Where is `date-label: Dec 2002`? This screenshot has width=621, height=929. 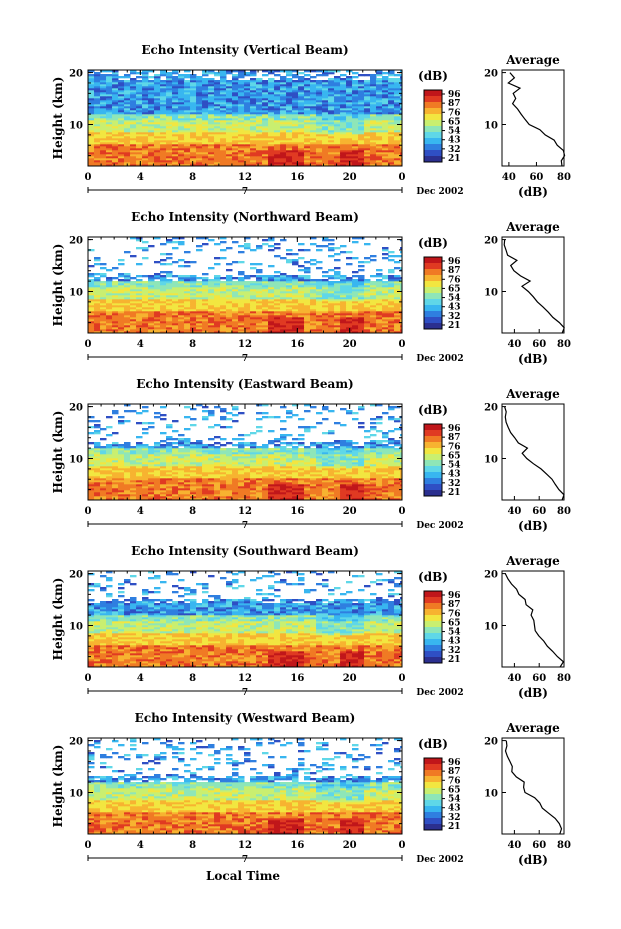 date-label: Dec 2002 is located at coordinates (439, 860).